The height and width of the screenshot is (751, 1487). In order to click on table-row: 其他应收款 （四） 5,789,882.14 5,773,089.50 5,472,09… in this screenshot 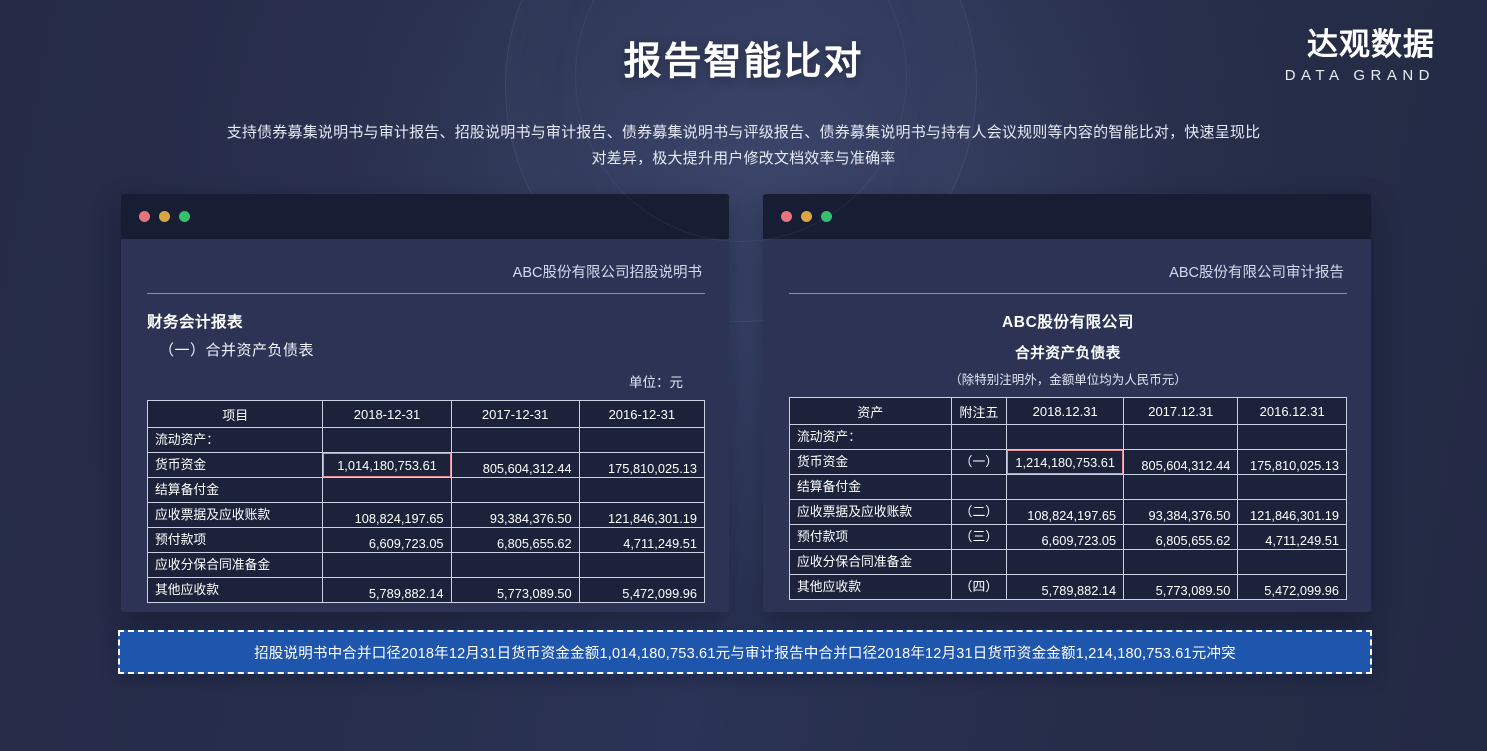, I will do `click(1068, 587)`.